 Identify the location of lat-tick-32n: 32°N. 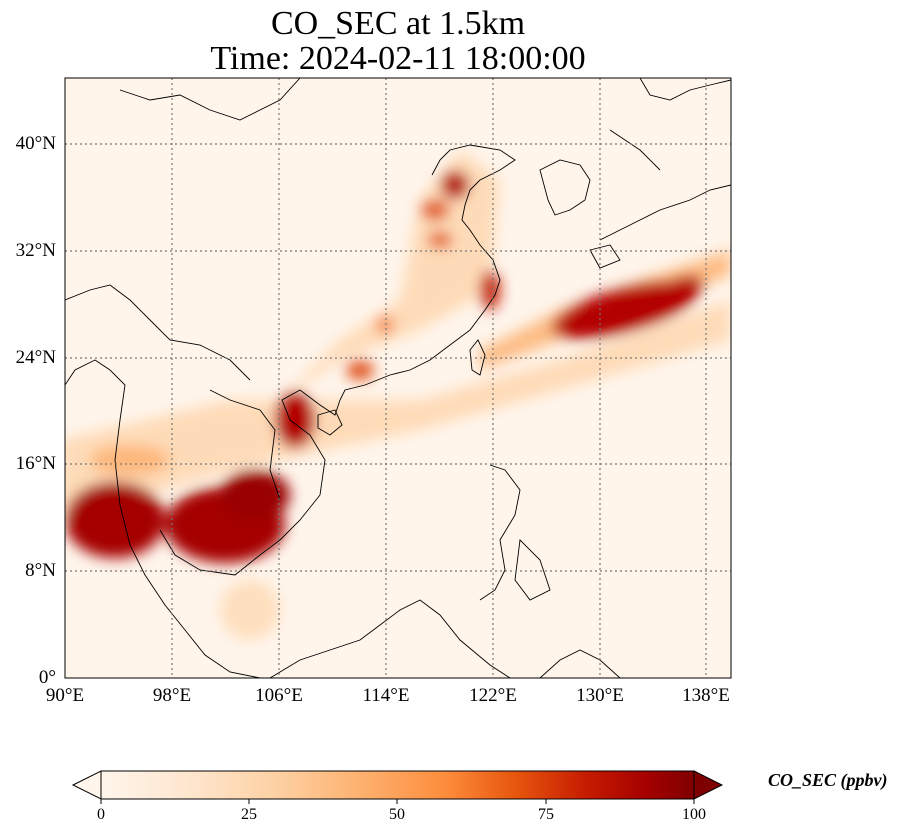
(35, 250).